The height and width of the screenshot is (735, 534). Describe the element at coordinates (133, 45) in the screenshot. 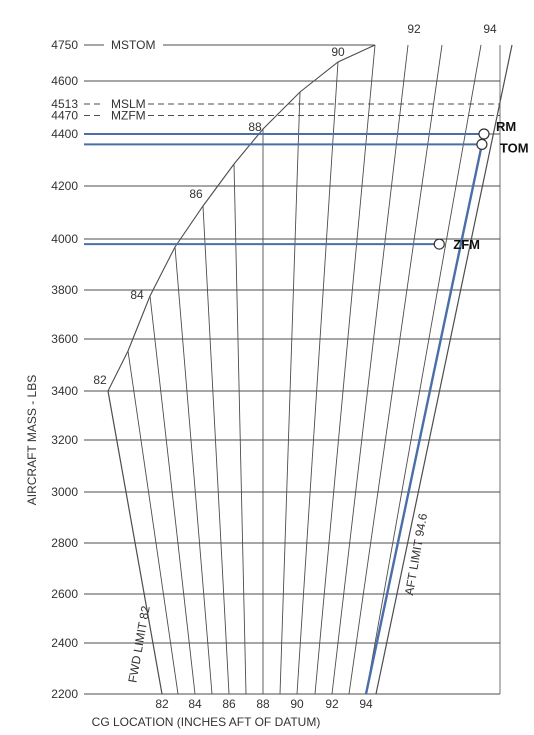

I see `limit-label-mstom: MSTOM` at that location.